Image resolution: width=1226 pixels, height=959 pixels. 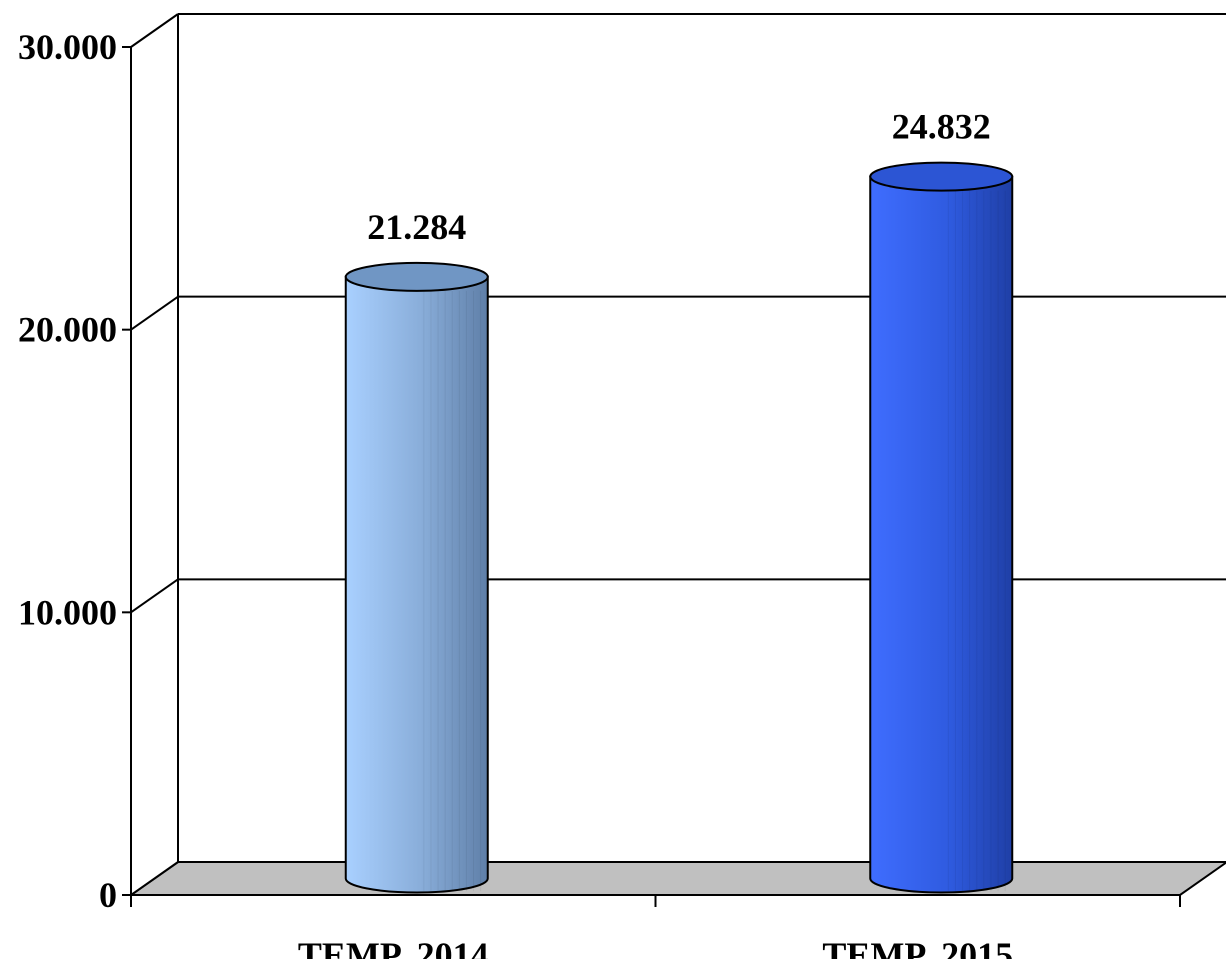 What do you see at coordinates (67, 47) in the screenshot?
I see `y-tick-label: 30.000` at bounding box center [67, 47].